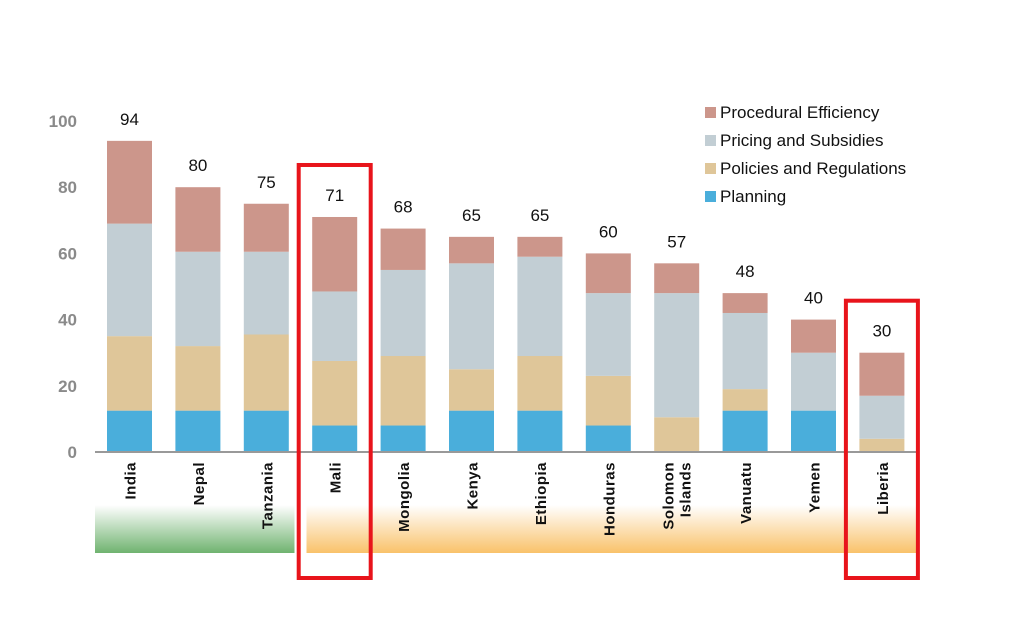 The height and width of the screenshot is (641, 1024). I want to click on legend-label: Pricing and Subsidies, so click(801, 140).